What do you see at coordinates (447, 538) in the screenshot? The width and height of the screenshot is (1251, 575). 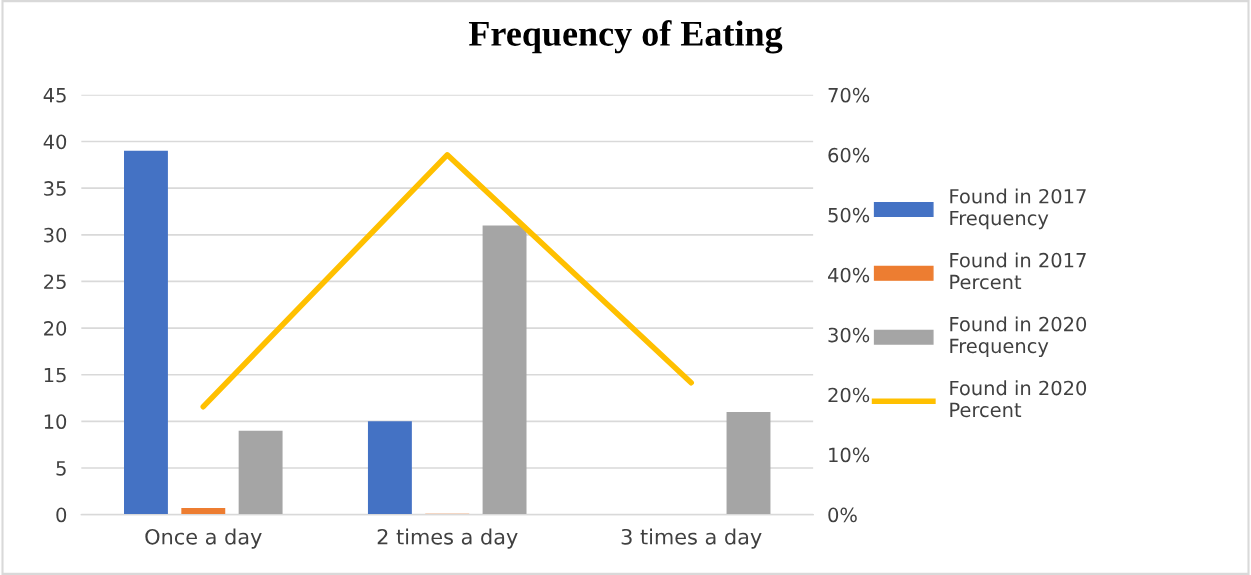 I see `x-tick-label: 2 times a day` at bounding box center [447, 538].